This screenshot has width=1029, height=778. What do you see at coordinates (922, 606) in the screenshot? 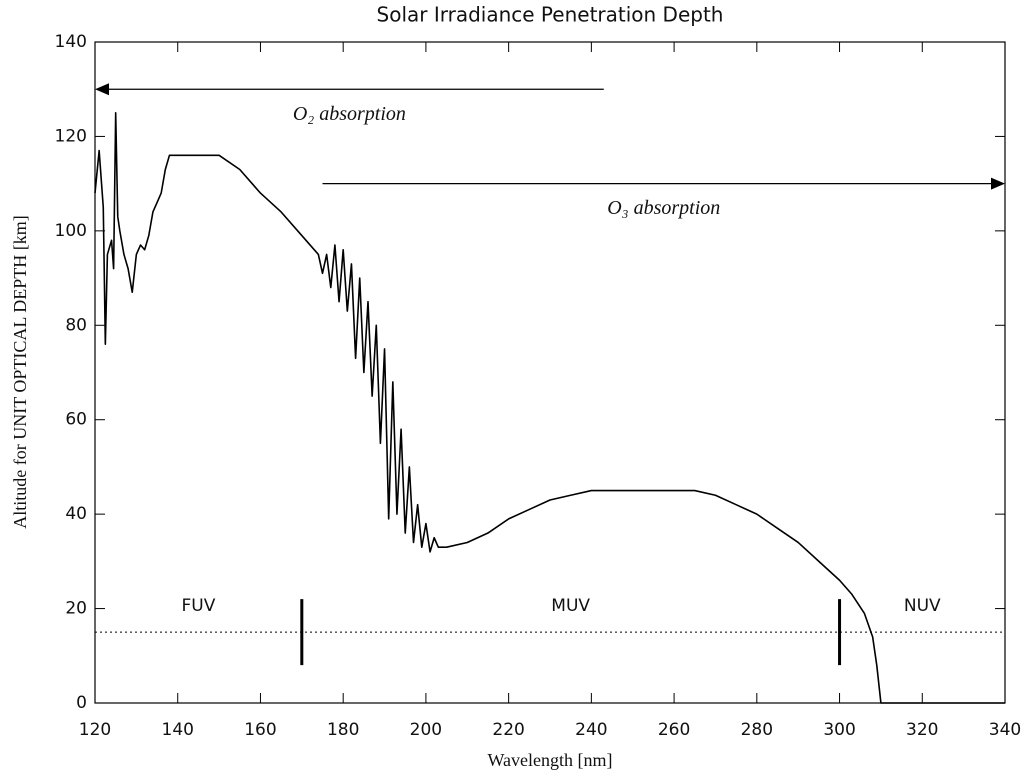
I see `region-label: NUV` at bounding box center [922, 606].